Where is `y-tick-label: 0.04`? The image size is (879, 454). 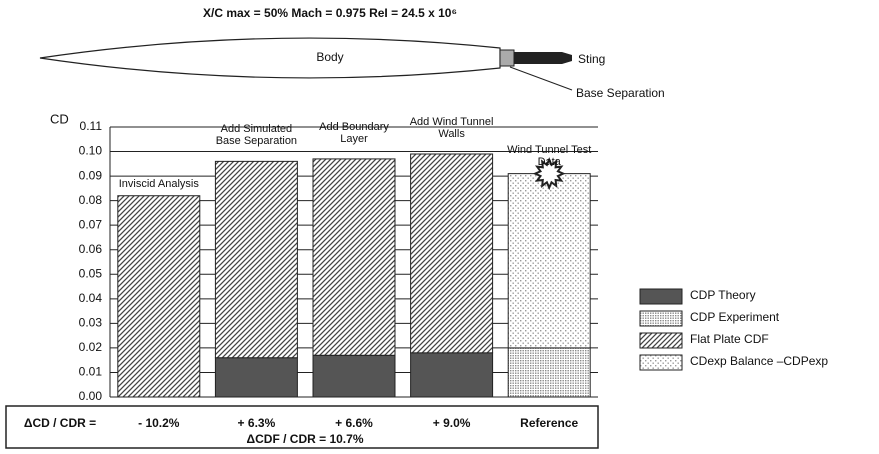 y-tick-label: 0.04 is located at coordinates (91, 298).